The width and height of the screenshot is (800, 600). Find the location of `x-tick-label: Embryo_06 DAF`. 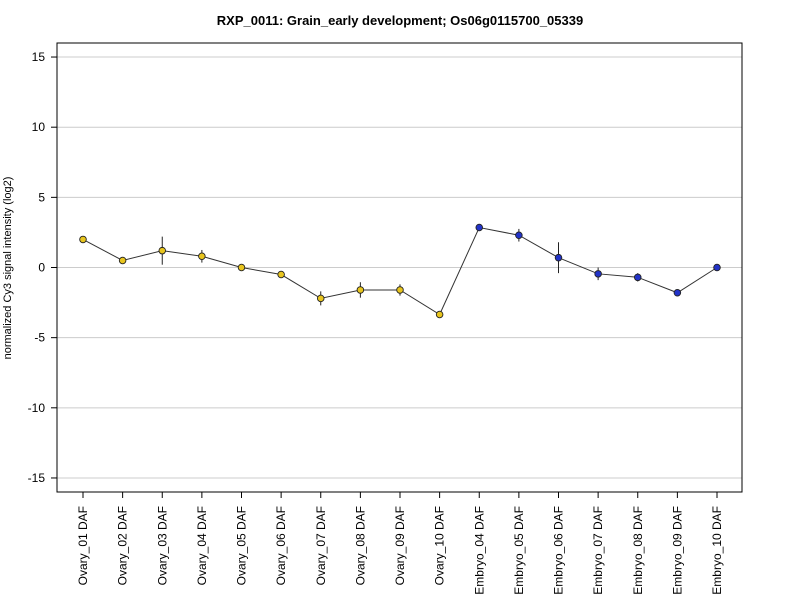

x-tick-label: Embryo_06 DAF is located at coordinates (559, 550).